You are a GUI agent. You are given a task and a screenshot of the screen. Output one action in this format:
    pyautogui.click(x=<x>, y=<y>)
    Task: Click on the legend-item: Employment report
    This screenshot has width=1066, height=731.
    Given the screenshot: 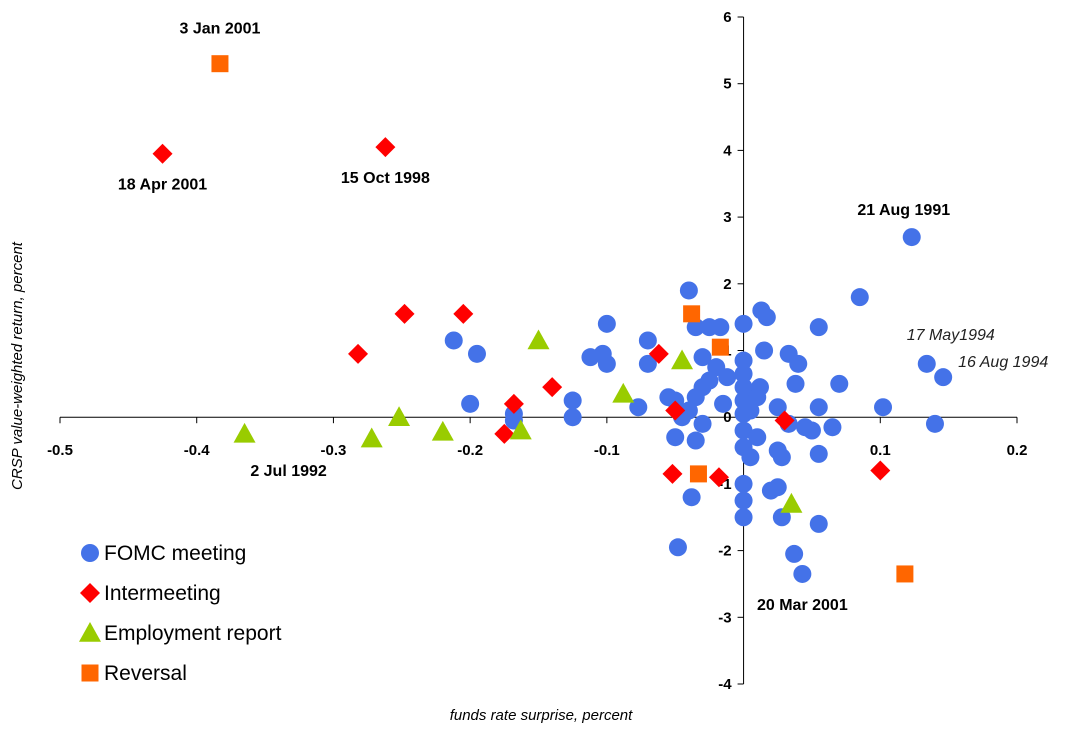 What is the action you would take?
    pyautogui.click(x=180, y=633)
    